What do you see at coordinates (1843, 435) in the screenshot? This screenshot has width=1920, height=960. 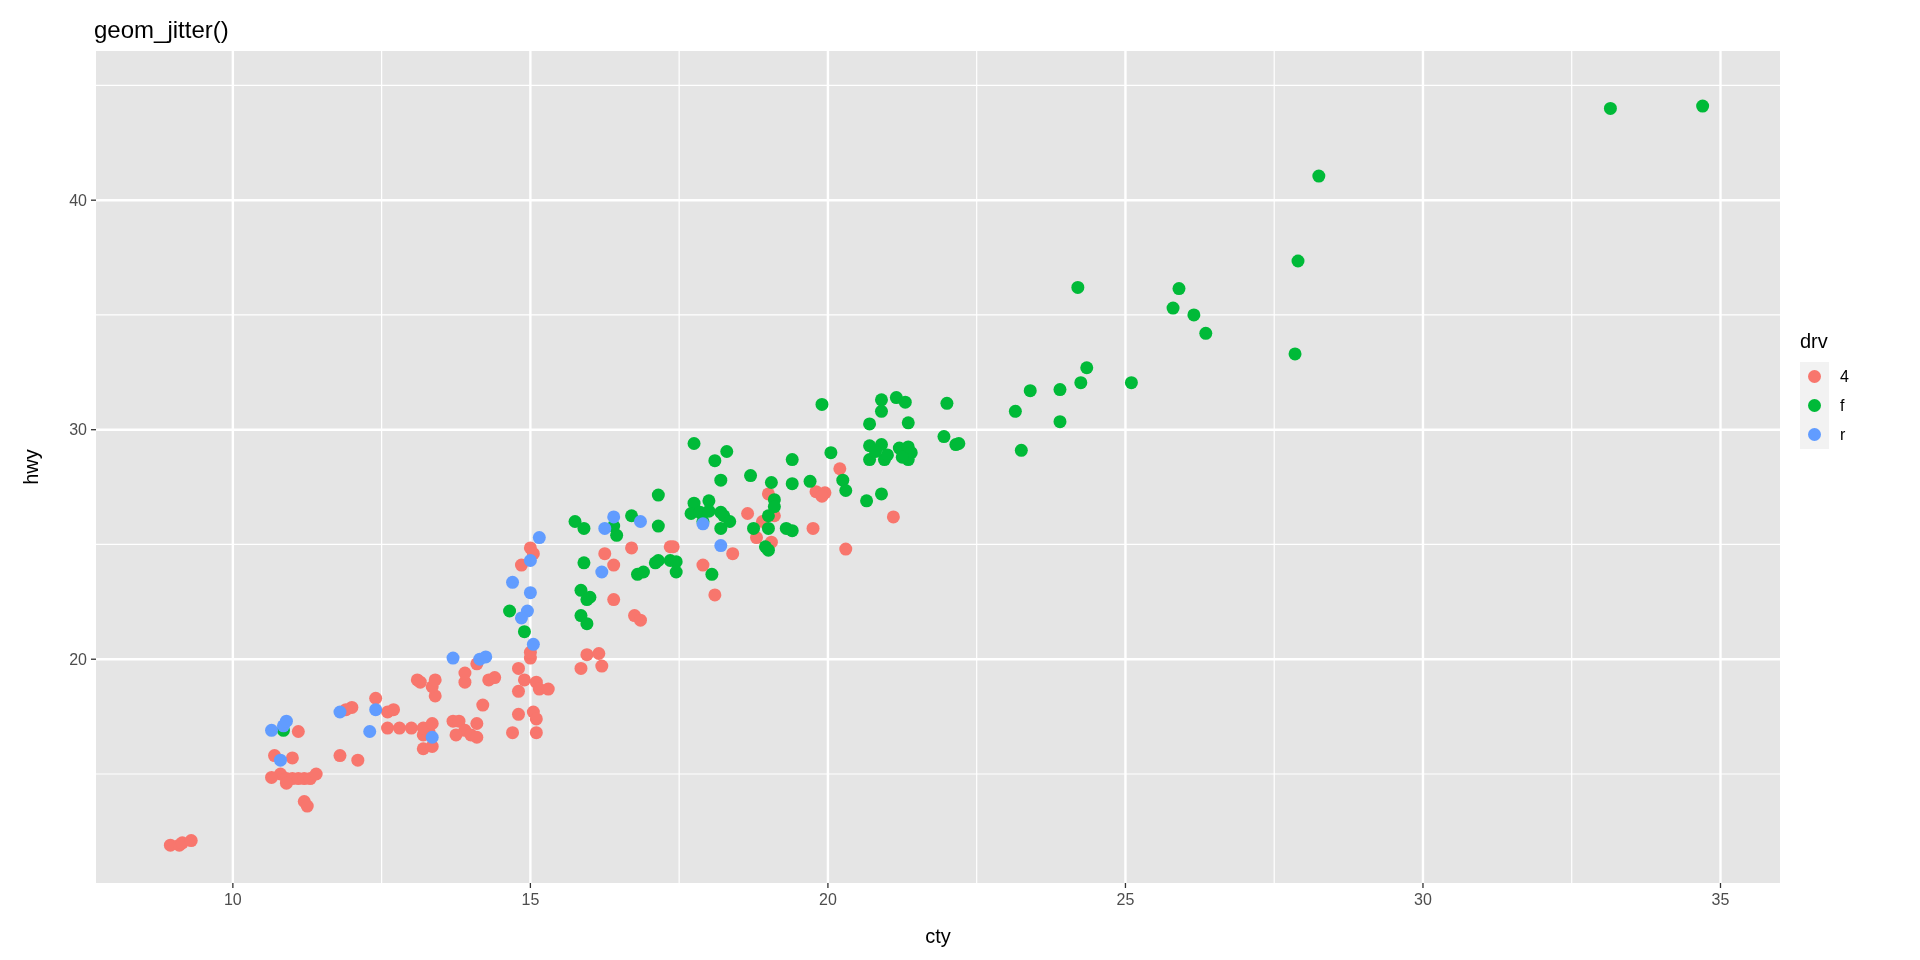 I see `legend-label: r` at bounding box center [1843, 435].